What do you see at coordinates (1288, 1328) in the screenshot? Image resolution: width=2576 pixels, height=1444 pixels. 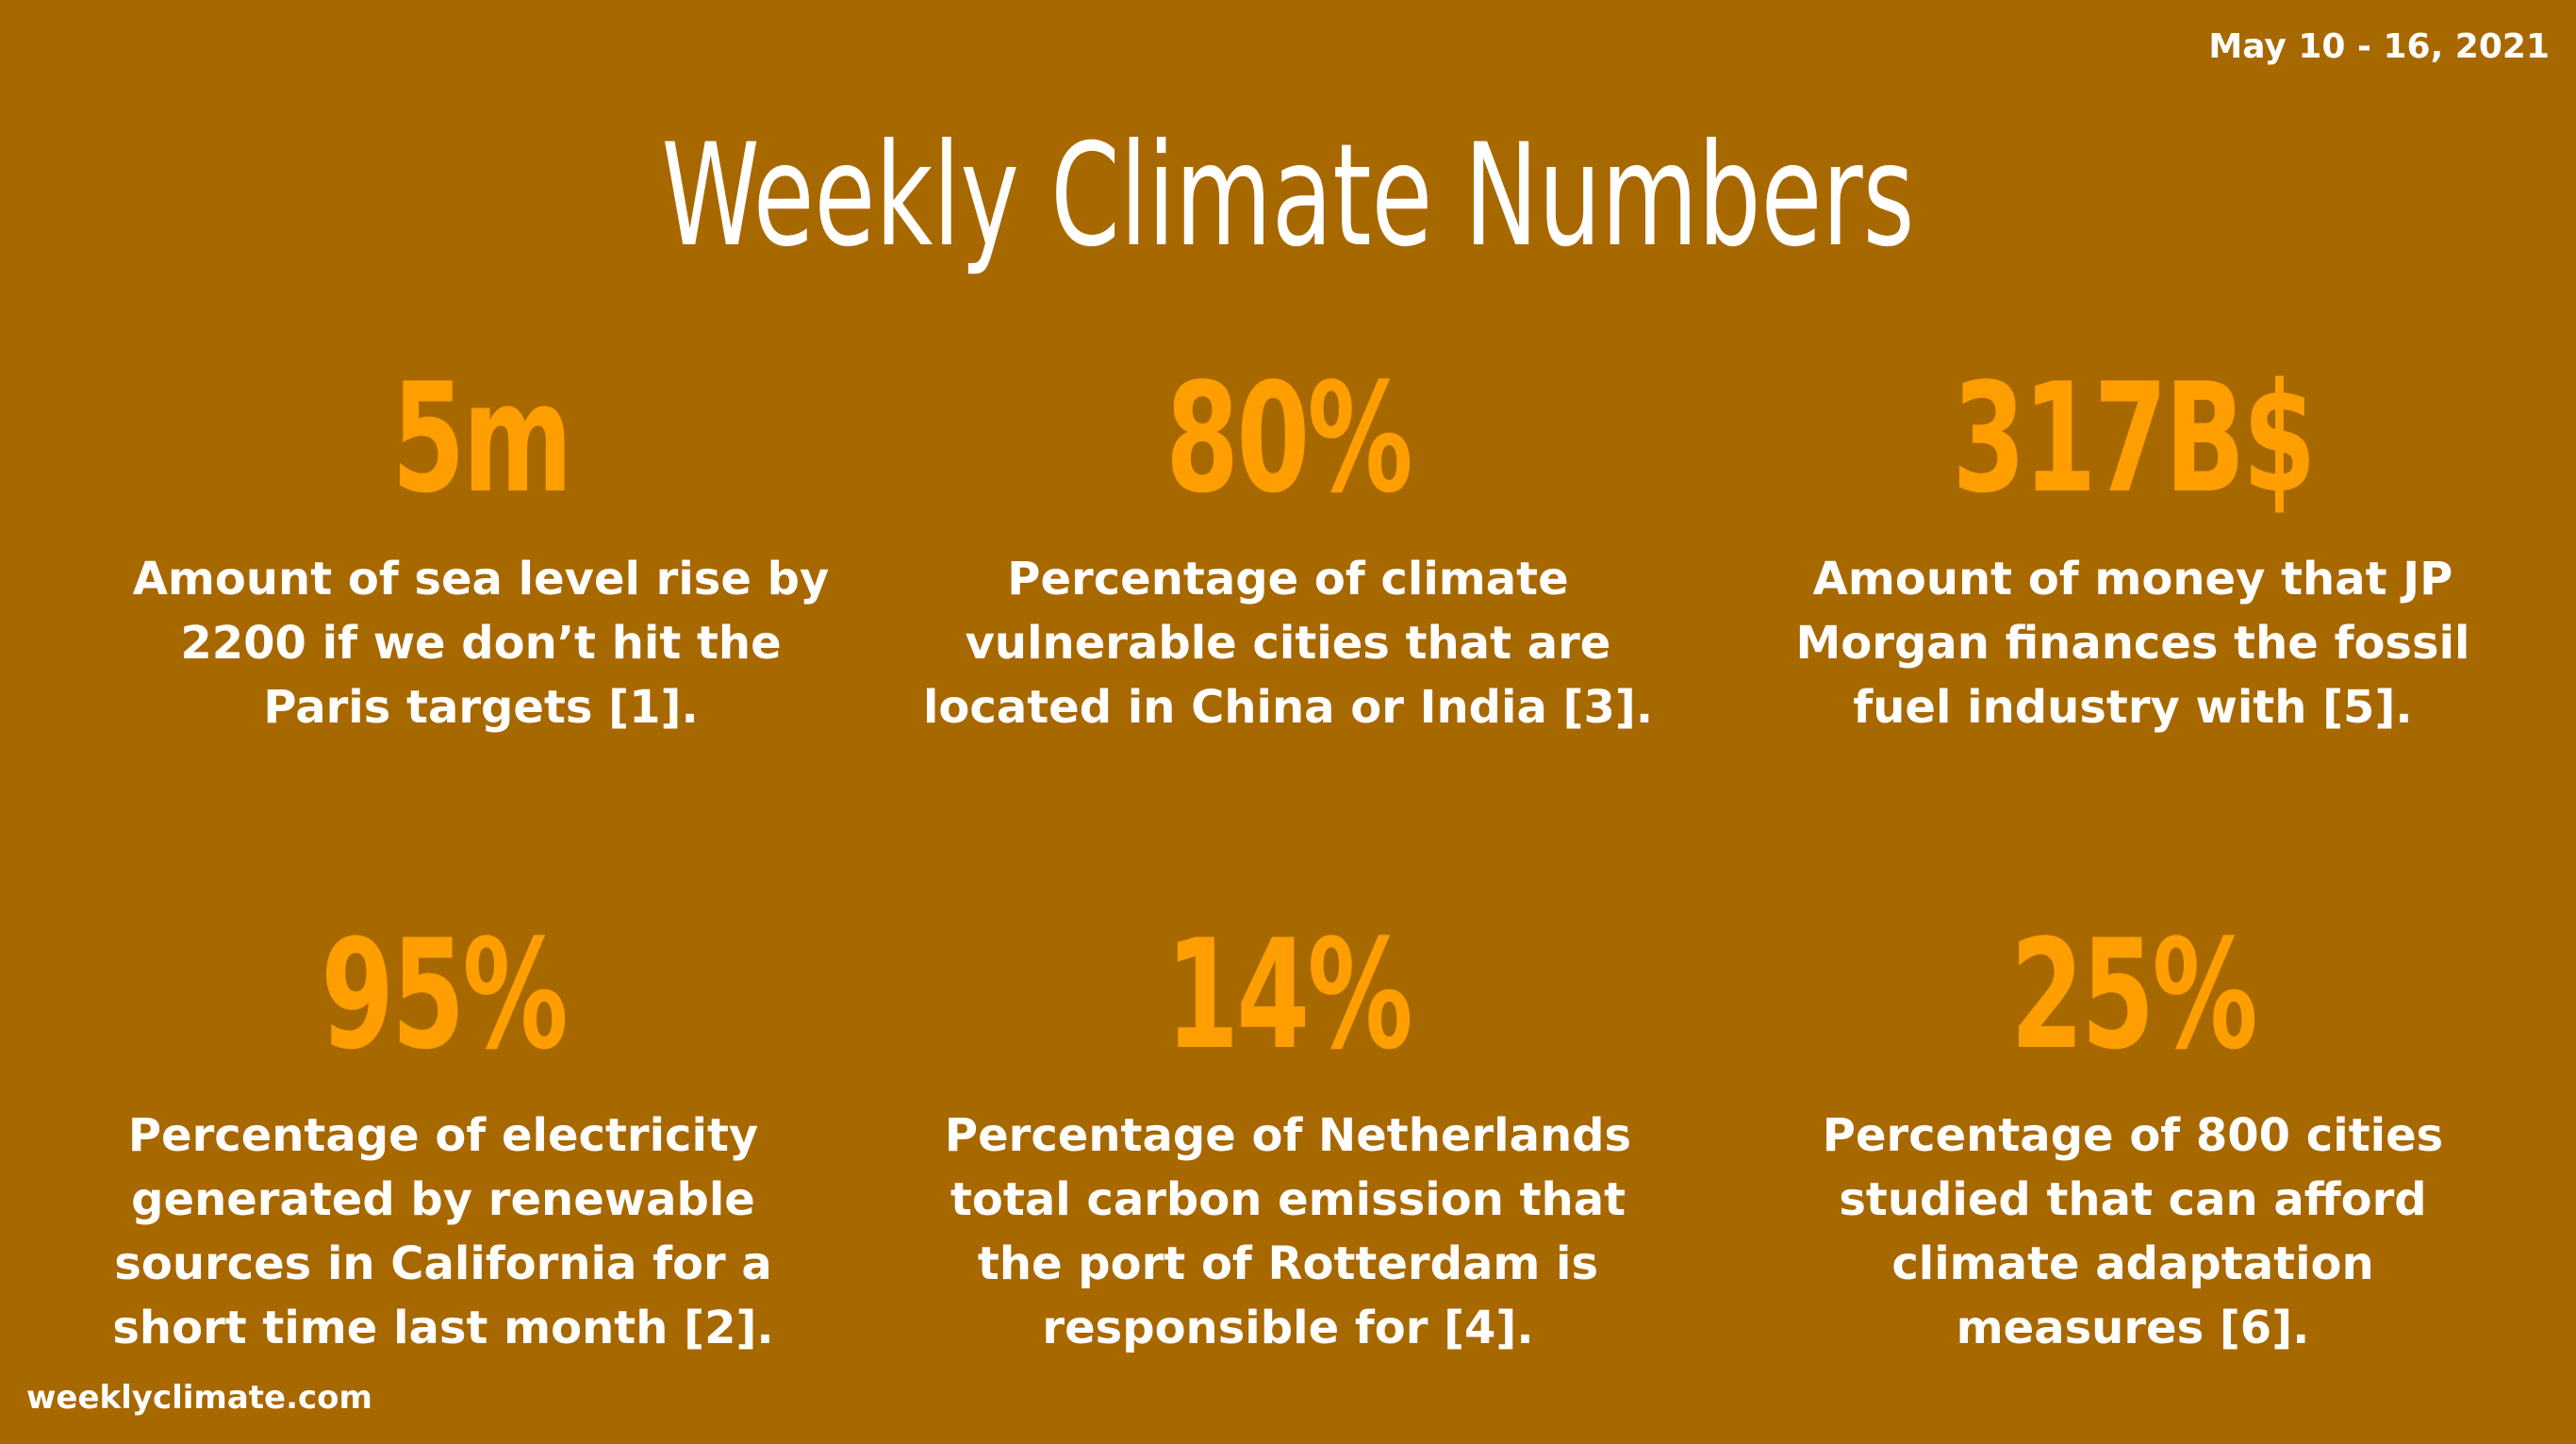 I see `stat-description-line: responsible for [4].` at bounding box center [1288, 1328].